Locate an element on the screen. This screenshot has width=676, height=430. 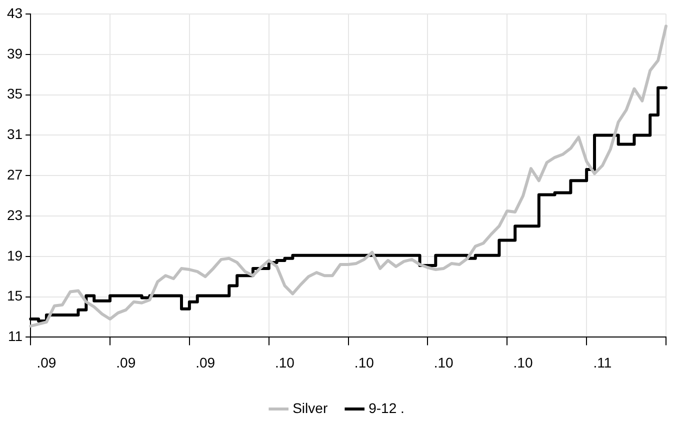
y-tick-label: 43 is located at coordinates (14, 12).